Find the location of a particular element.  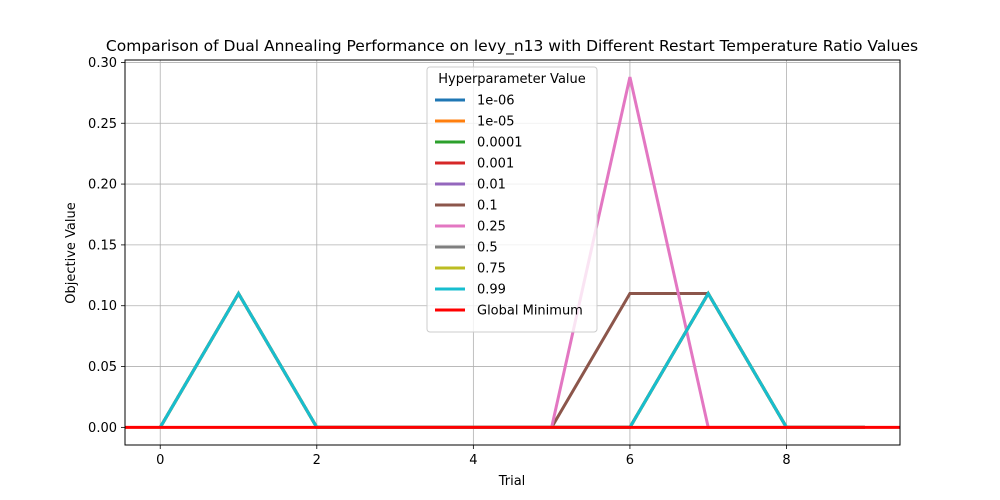

legend-label: 0.0001 is located at coordinates (500, 143).